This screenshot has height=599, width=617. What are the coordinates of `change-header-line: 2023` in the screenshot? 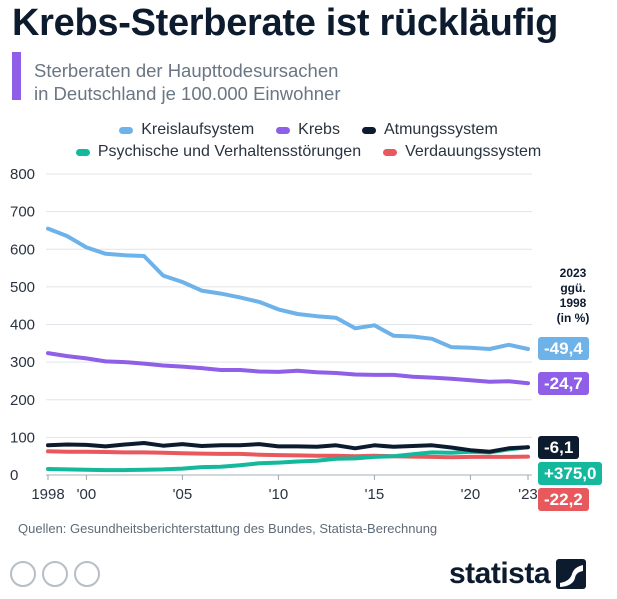 It's located at (573, 273).